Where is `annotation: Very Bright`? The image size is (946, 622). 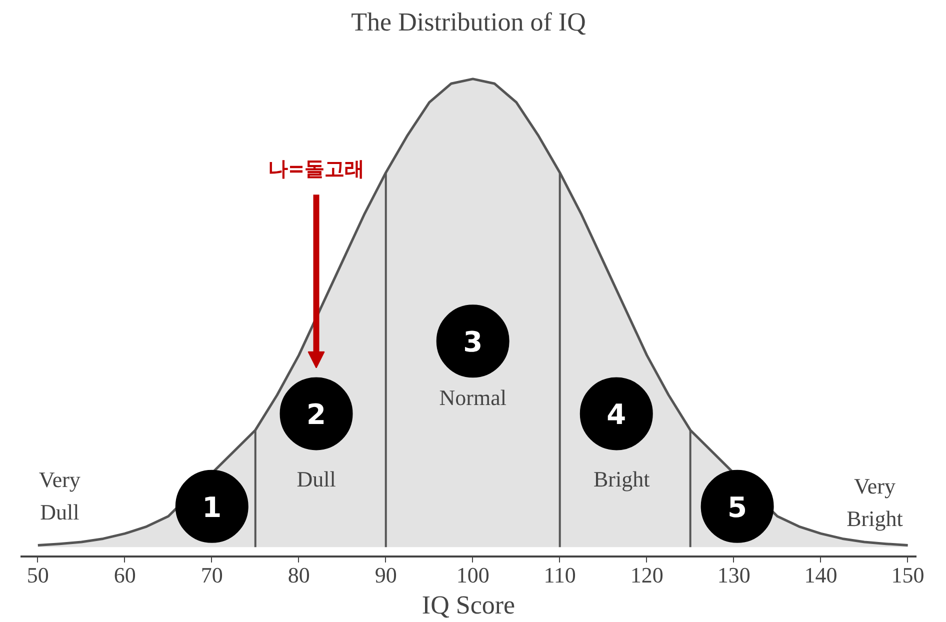
annotation: Very Bright is located at coordinates (874, 502).